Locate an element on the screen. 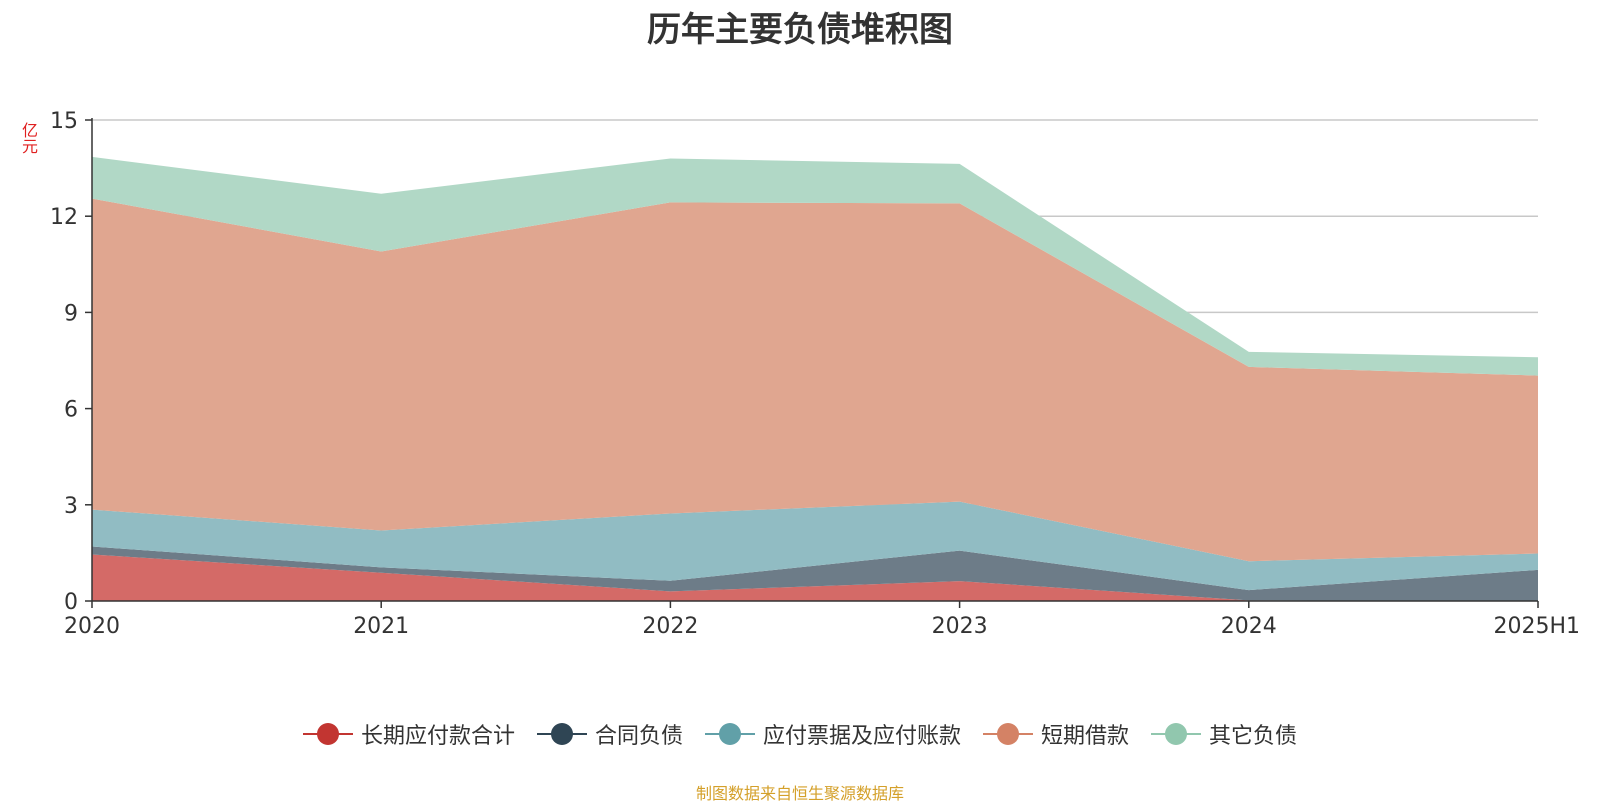  legend-item-4: 其它负债 is located at coordinates (1224, 734).